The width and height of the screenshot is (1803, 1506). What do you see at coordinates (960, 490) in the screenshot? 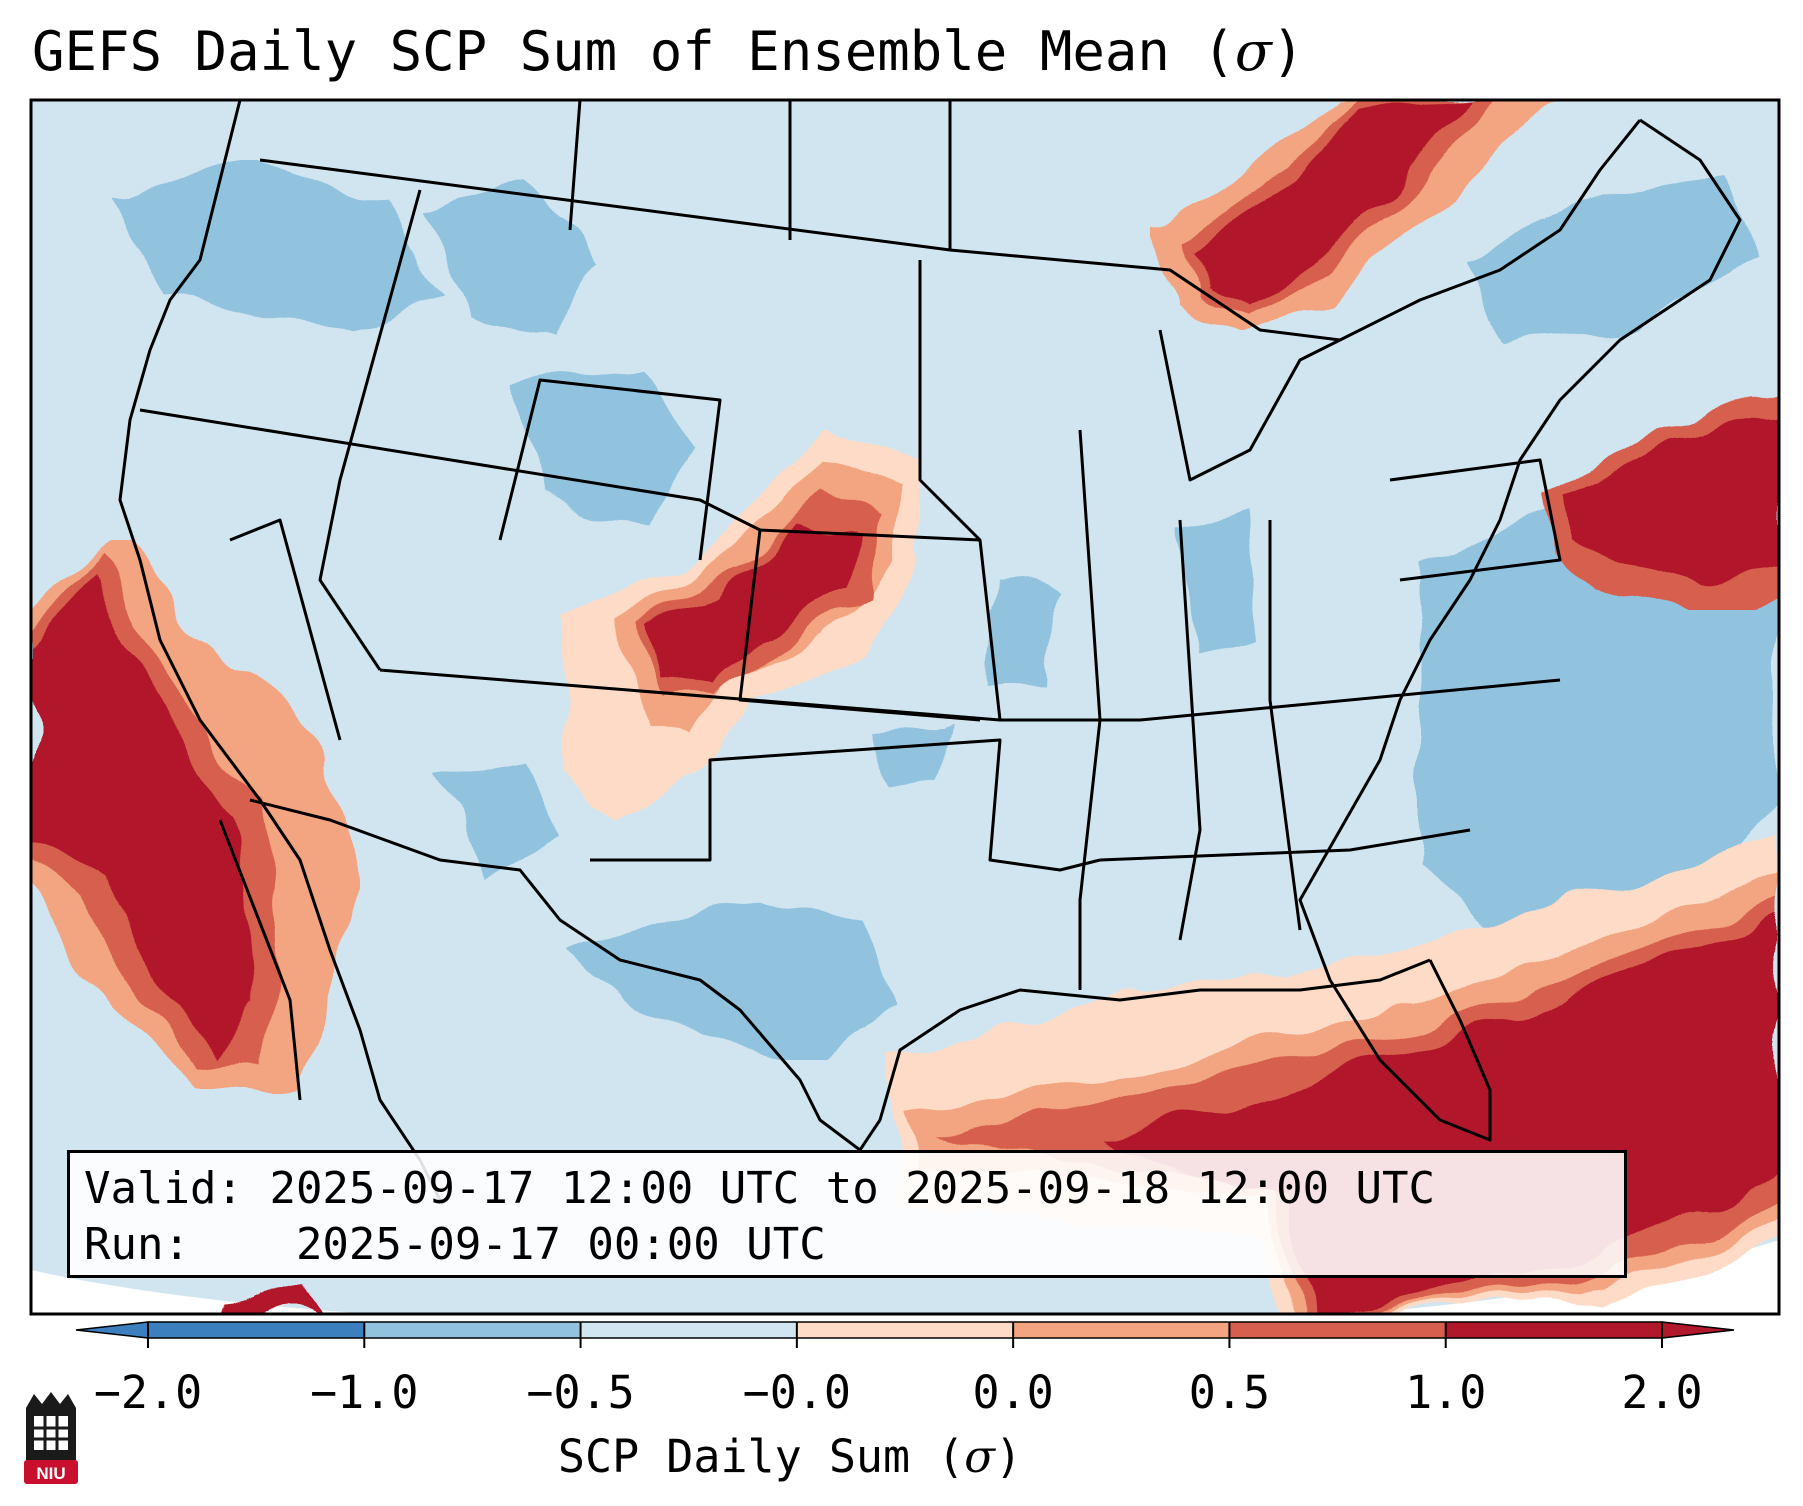
I see `dakotas-line` at bounding box center [960, 490].